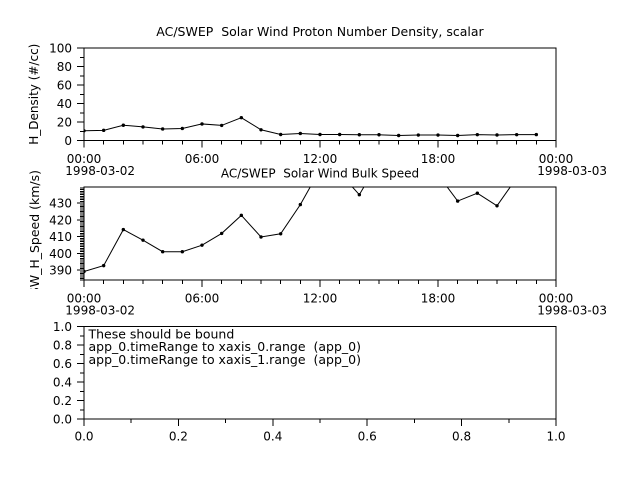 The height and width of the screenshot is (480, 640). What do you see at coordinates (62, 327) in the screenshot?
I see `y-tick-label: 1.0` at bounding box center [62, 327].